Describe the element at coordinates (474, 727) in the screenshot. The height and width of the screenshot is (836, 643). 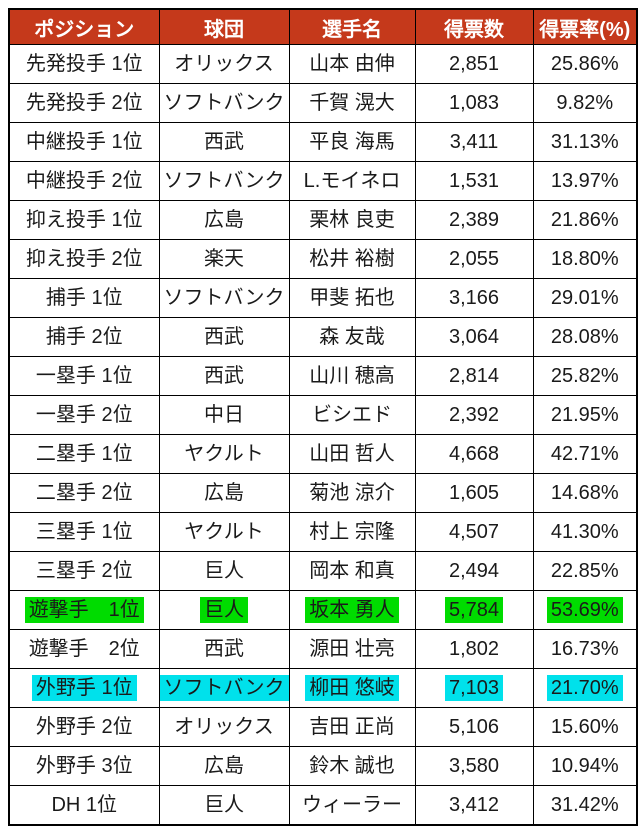
I see `votes-text: 5,106` at that location.